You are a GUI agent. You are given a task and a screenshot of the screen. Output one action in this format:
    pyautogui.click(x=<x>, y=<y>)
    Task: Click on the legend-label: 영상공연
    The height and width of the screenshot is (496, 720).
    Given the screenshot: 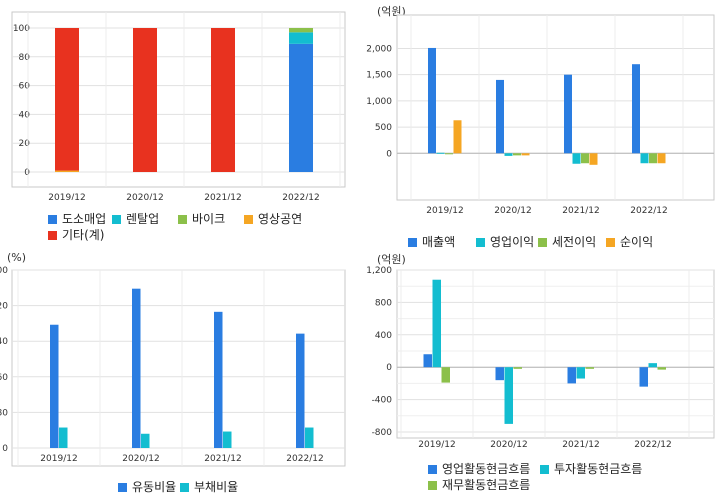 What is the action you would take?
    pyautogui.click(x=280, y=219)
    